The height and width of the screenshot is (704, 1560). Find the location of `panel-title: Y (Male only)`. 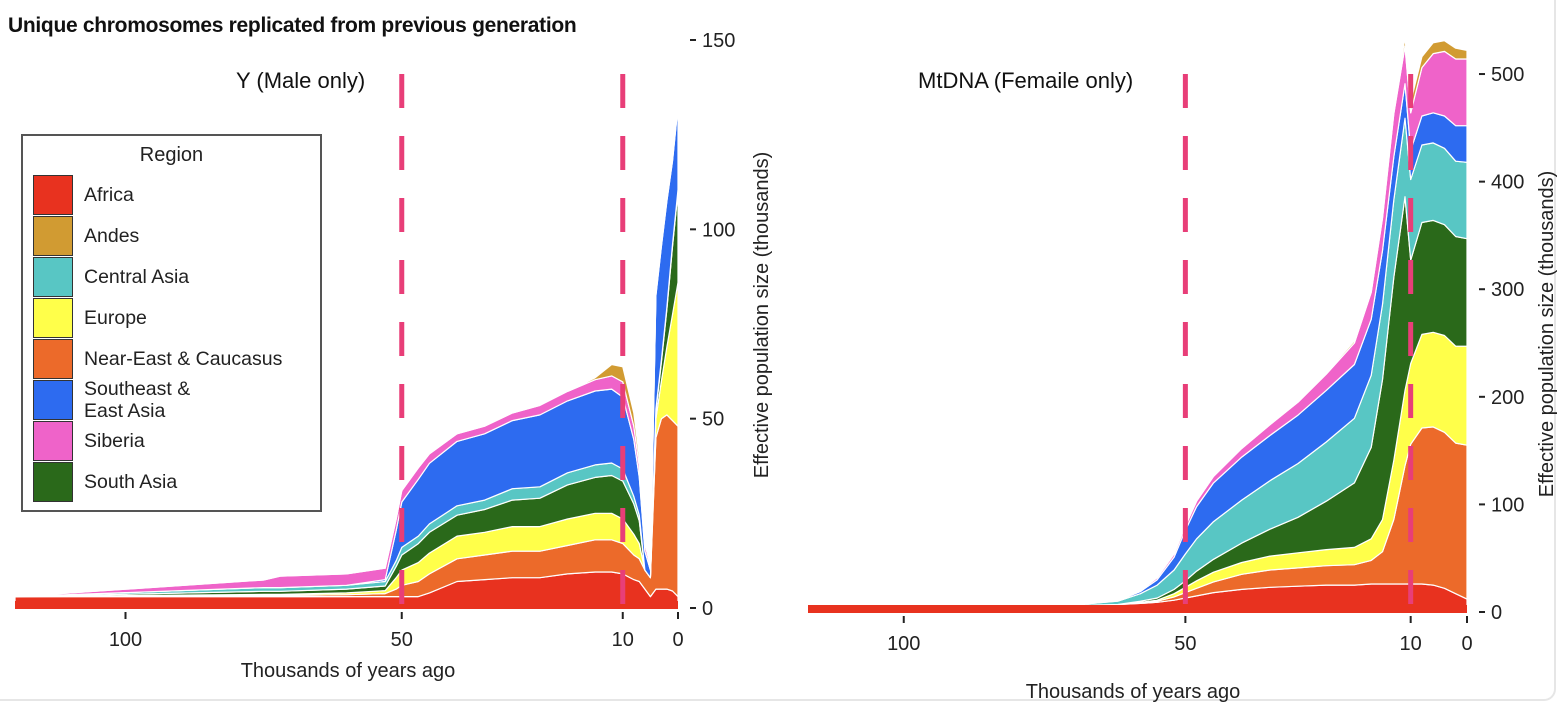

panel-title: Y (Male only) is located at coordinates (300, 80).